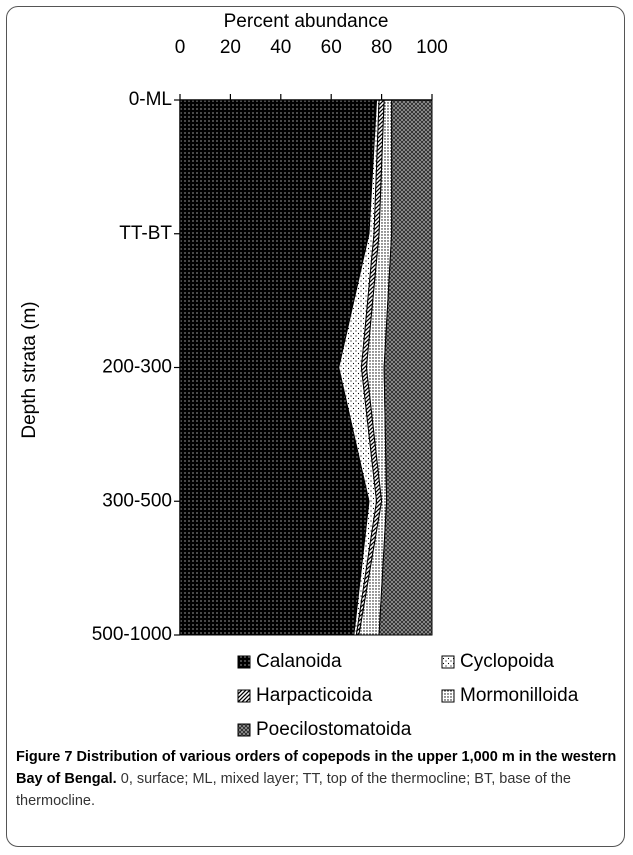 The width and height of the screenshot is (633, 855). What do you see at coordinates (405, 367) in the screenshot?
I see `area` at bounding box center [405, 367].